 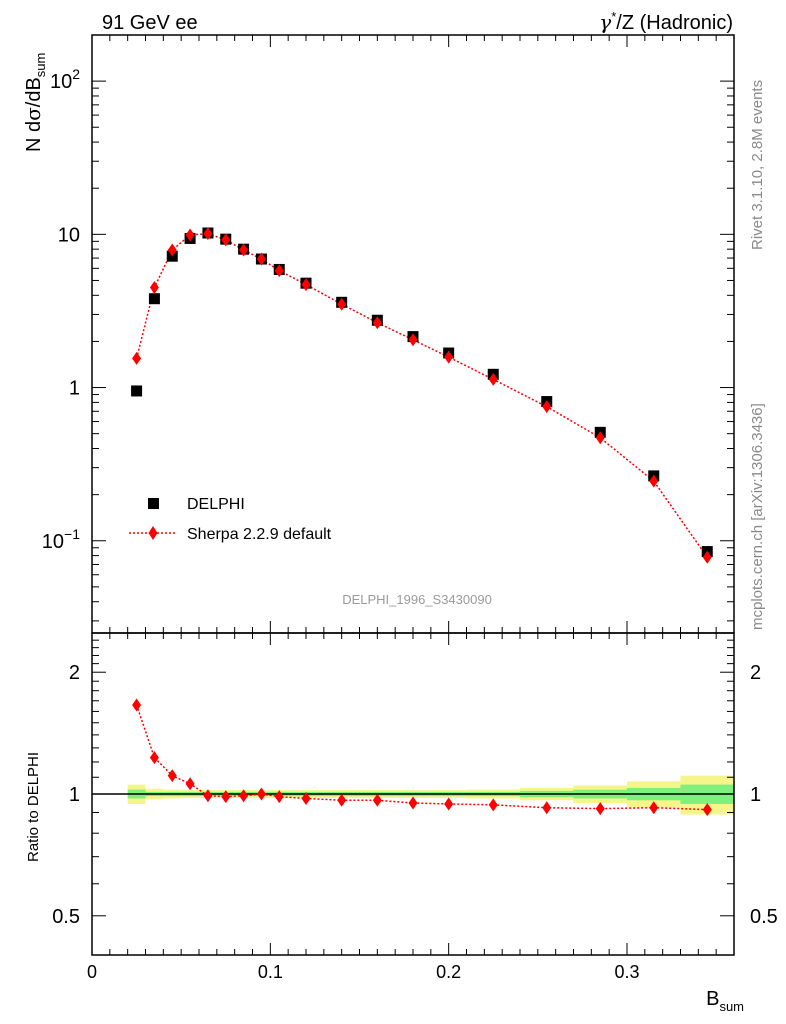 I want to click on ratio-y-tick-label-right: 2, so click(x=755, y=673).